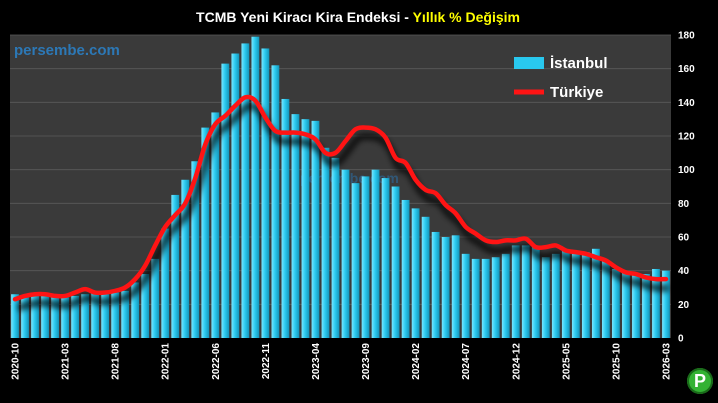 This screenshot has width=718, height=403. Describe the element at coordinates (466, 17) in the screenshot. I see `chart-title-accent: Yıllık % Değişim` at that location.